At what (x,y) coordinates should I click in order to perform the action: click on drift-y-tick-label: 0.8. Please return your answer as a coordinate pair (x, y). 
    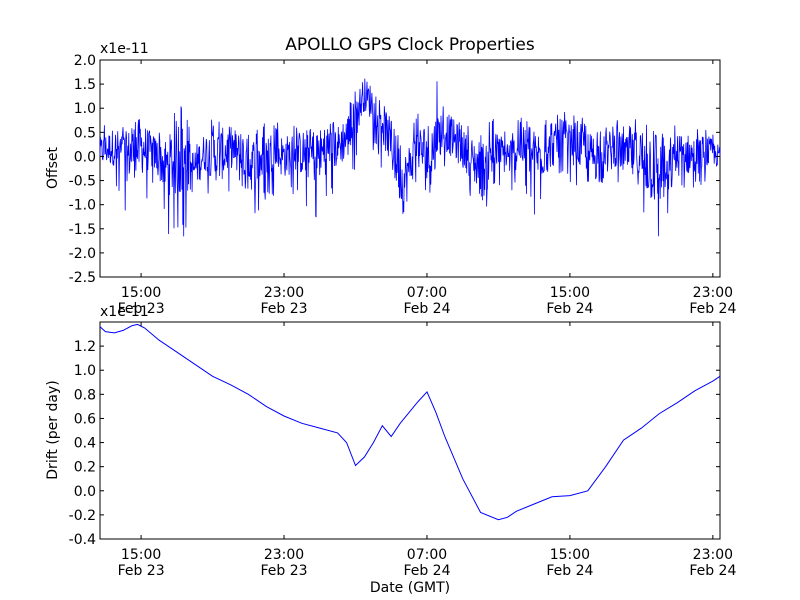
    Looking at the image, I should click on (85, 395).